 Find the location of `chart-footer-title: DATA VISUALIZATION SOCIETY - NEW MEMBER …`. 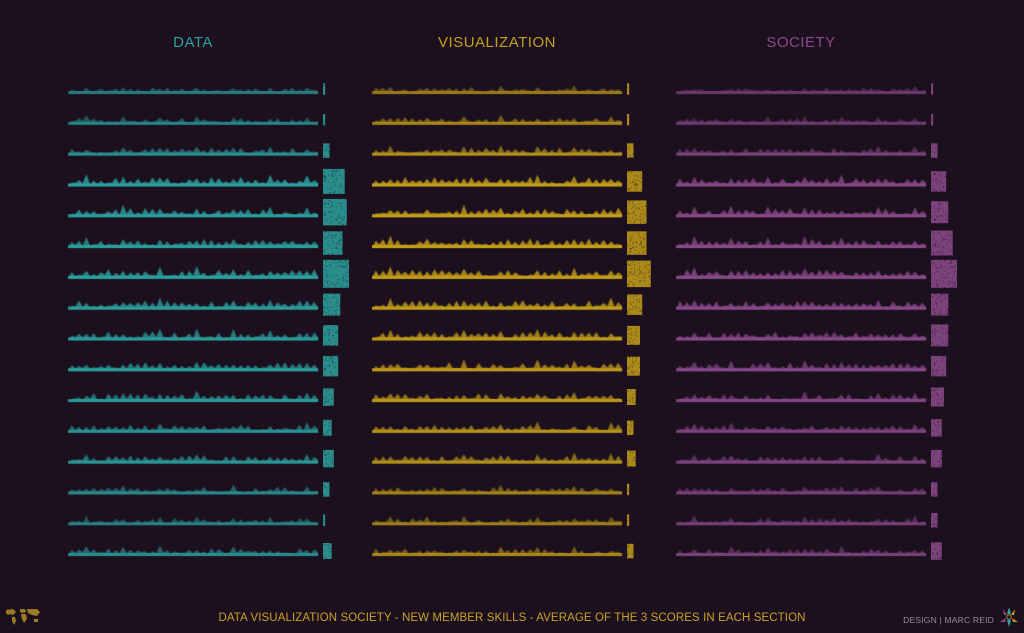

chart-footer-title: DATA VISUALIZATION SOCIETY - NEW MEMBER … is located at coordinates (512, 618).